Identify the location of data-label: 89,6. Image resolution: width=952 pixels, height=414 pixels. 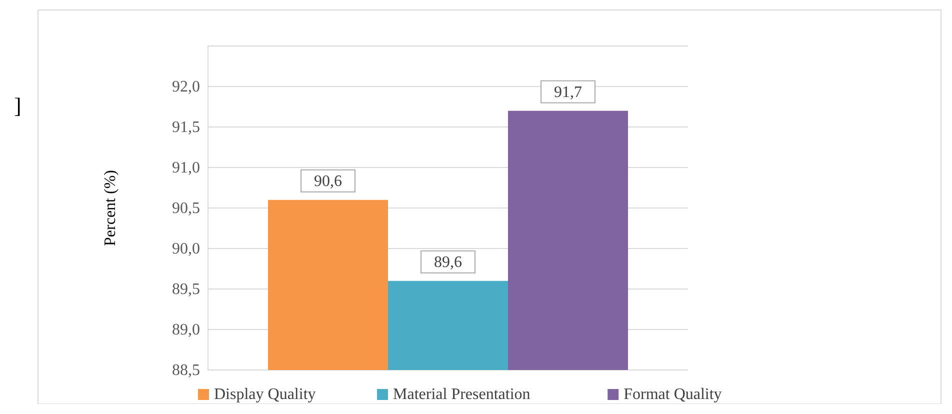
(448, 262).